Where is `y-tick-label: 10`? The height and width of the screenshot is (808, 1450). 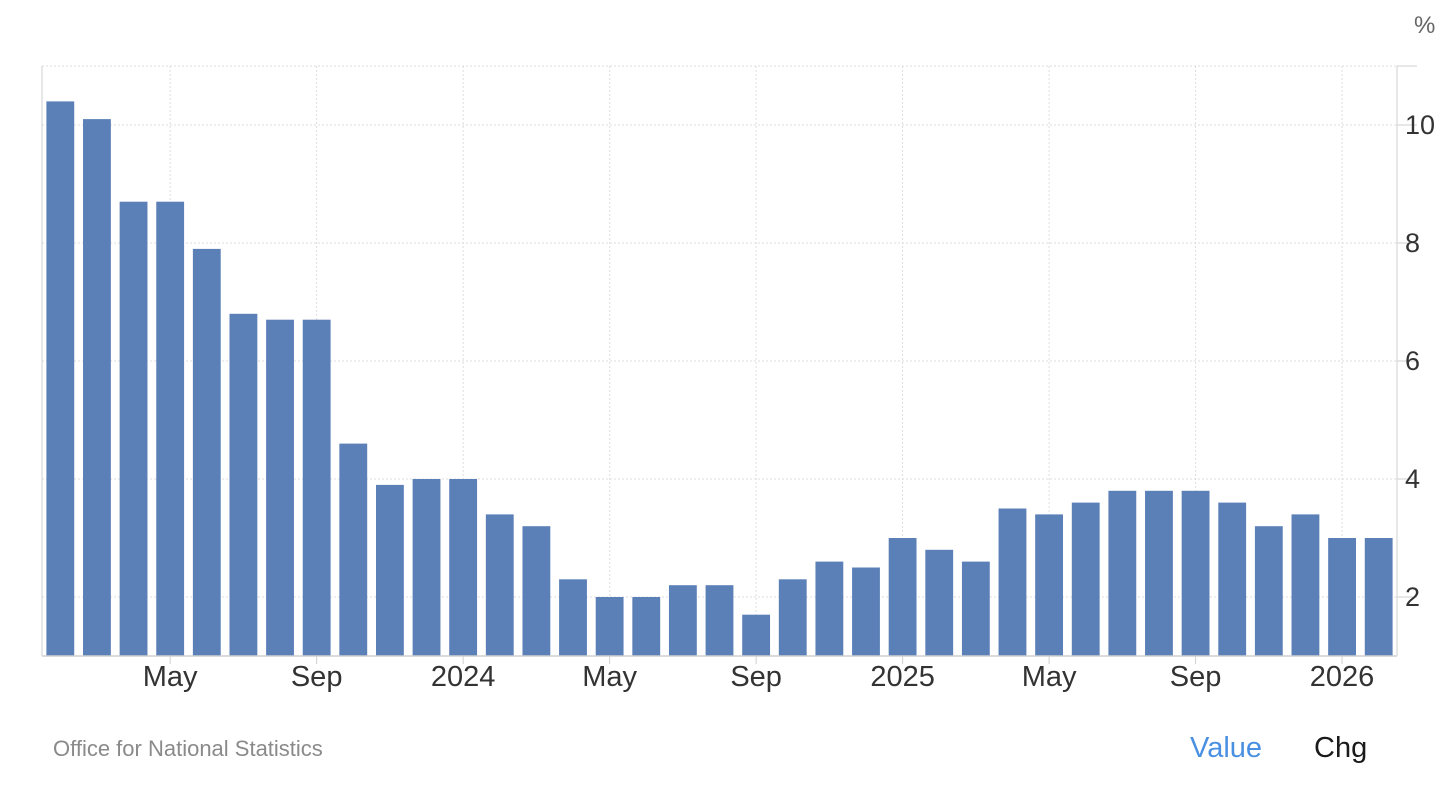 y-tick-label: 10 is located at coordinates (1420, 125).